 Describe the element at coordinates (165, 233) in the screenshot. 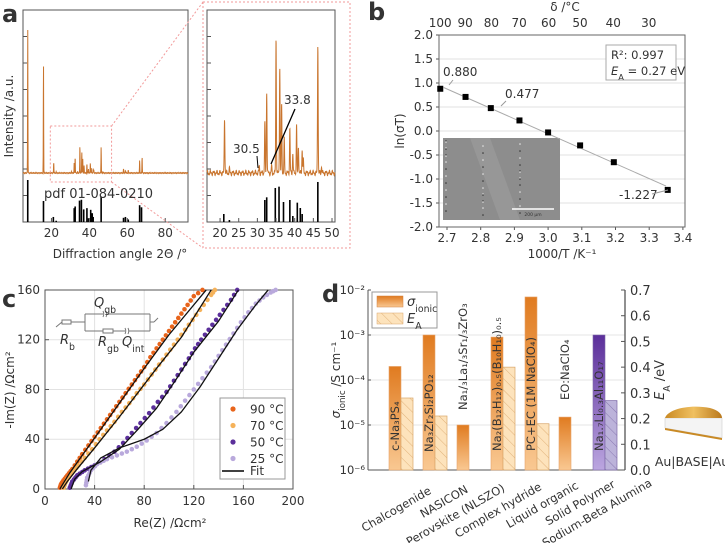

I see `x-tick-label: 80` at that location.